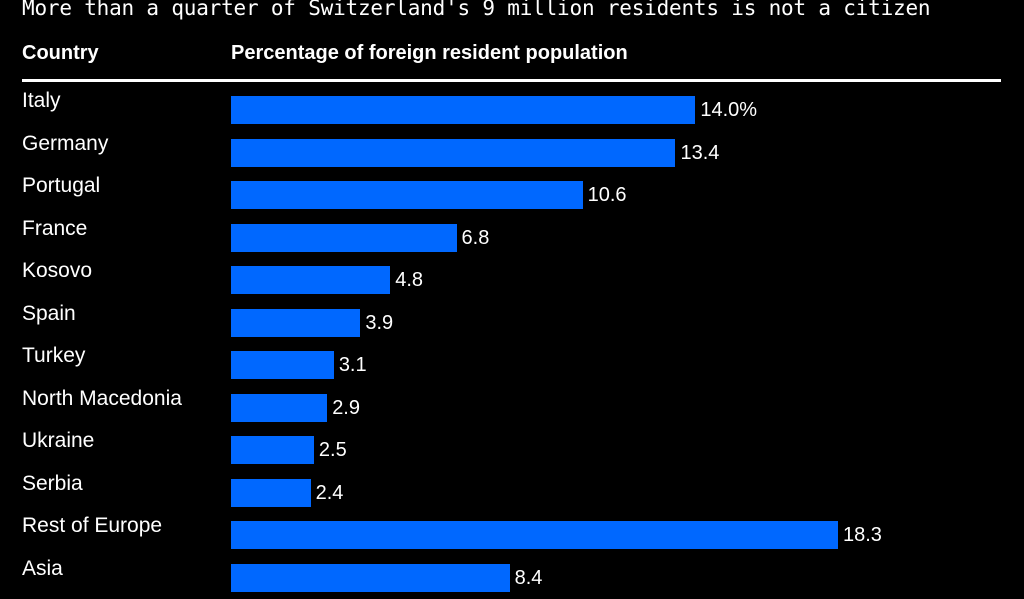 The width and height of the screenshot is (1024, 599). I want to click on category-label: Portugal, so click(61, 185).